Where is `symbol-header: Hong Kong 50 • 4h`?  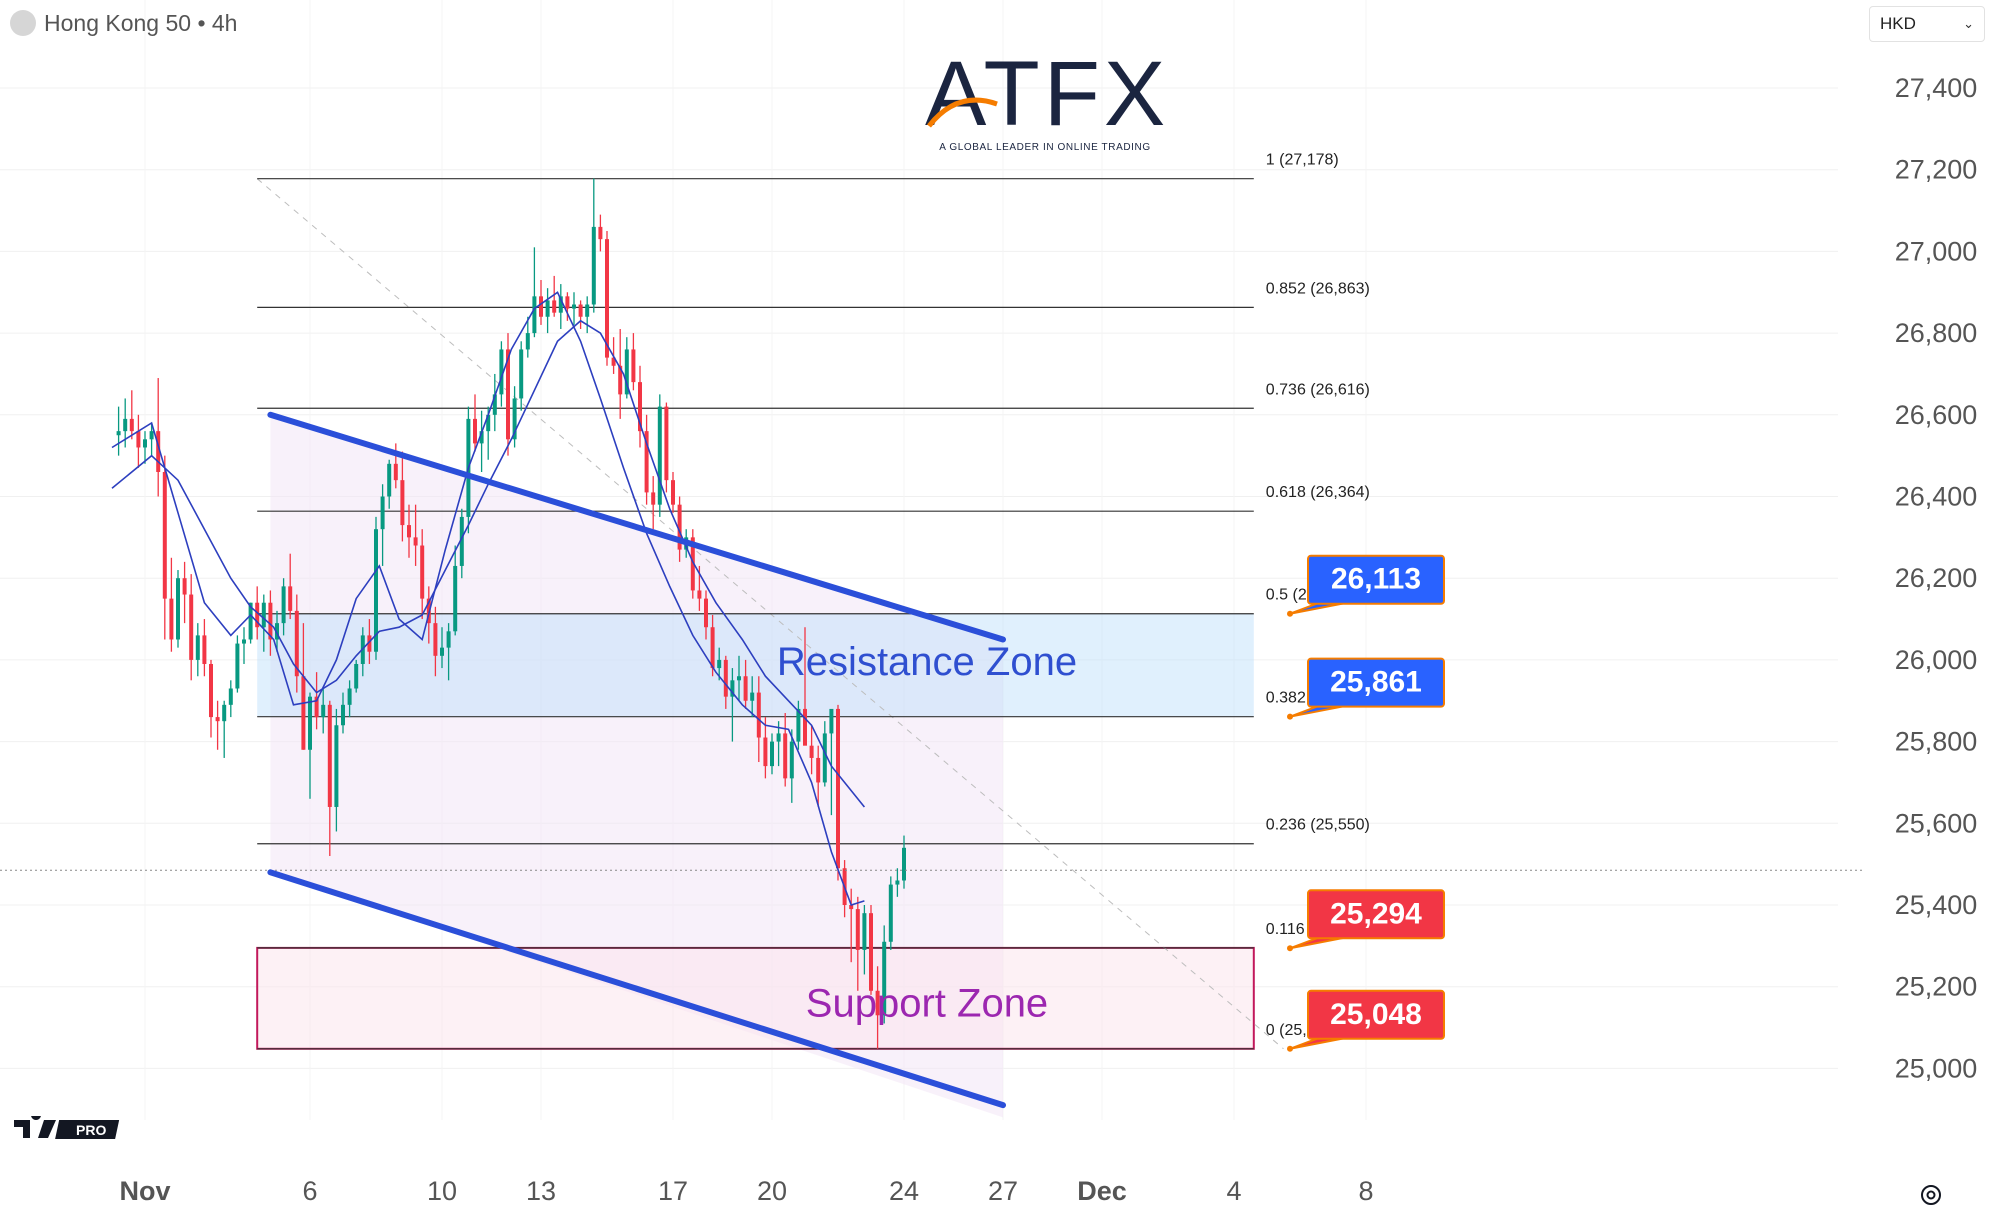
symbol-header: Hong Kong 50 • 4h is located at coordinates (123, 23).